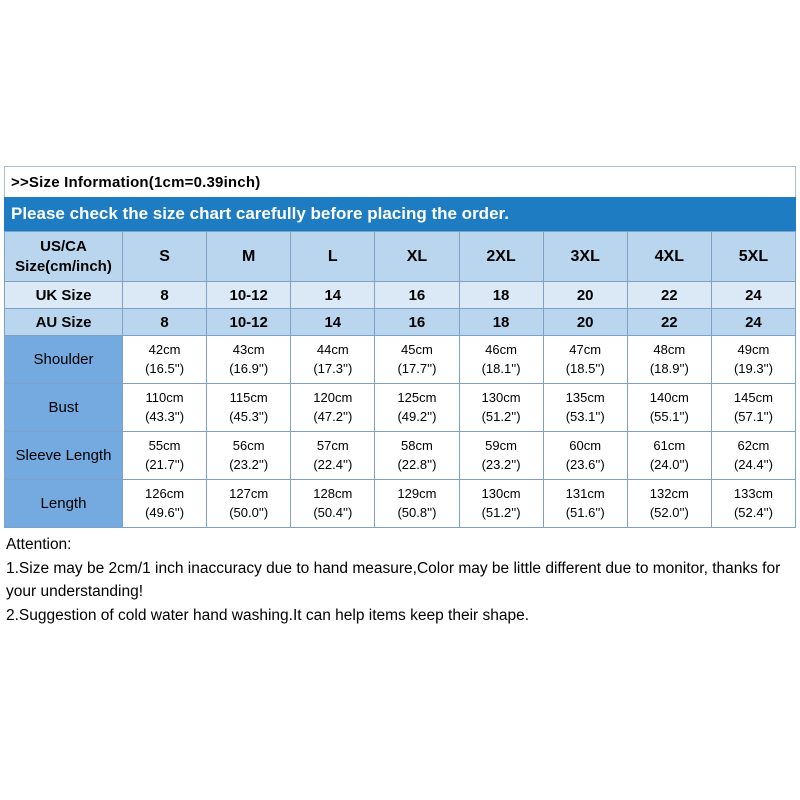 Image resolution: width=800 pixels, height=800 pixels. What do you see at coordinates (164, 359) in the screenshot?
I see `measure-cell: 42cm (16.5'')` at bounding box center [164, 359].